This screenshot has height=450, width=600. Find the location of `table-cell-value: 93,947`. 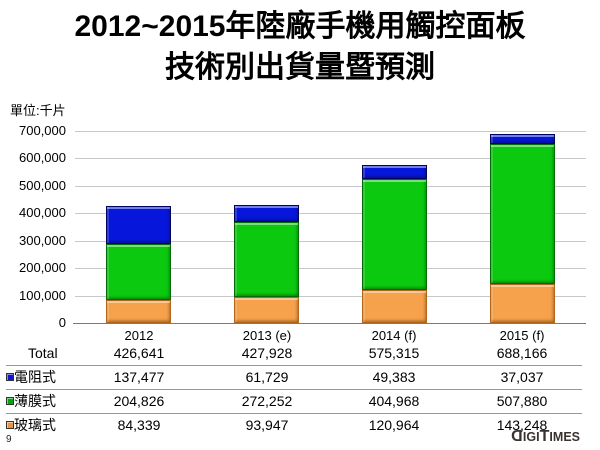

table-cell-value: 93,947 is located at coordinates (267, 425).